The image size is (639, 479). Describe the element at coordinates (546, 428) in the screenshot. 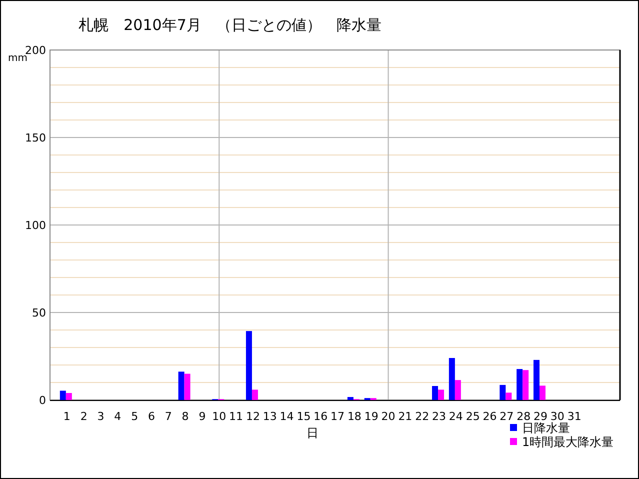

I see `legend-label: 日降水量` at that location.